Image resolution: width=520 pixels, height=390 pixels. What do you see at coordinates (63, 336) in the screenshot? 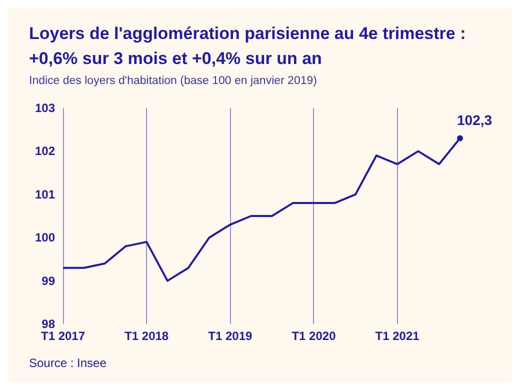
I see `x-tick-label: T1 2017` at bounding box center [63, 336].